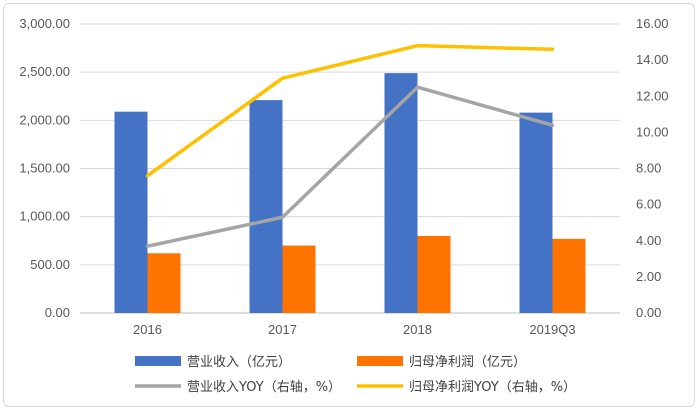 The width and height of the screenshot is (700, 412). What do you see at coordinates (44, 23) in the screenshot?
I see `left-tick-label: 3,000.00` at bounding box center [44, 23].